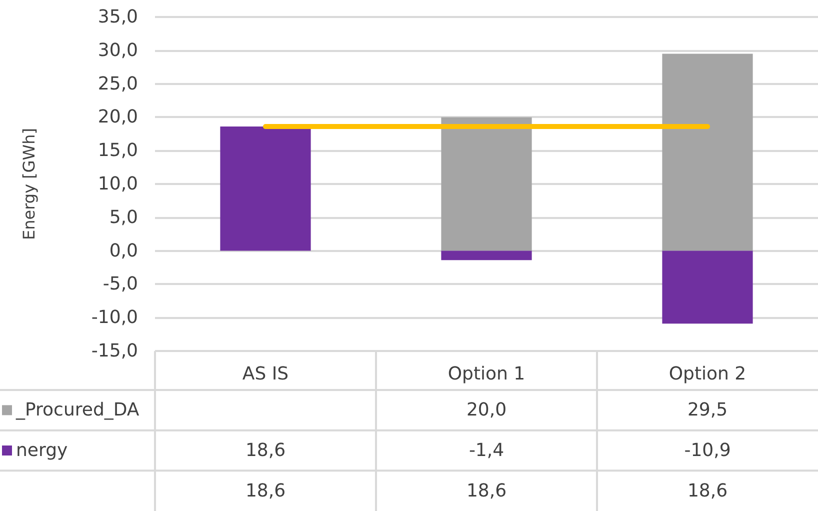  Describe the element at coordinates (118, 83) in the screenshot. I see `y-tick-label: 25,0` at that location.